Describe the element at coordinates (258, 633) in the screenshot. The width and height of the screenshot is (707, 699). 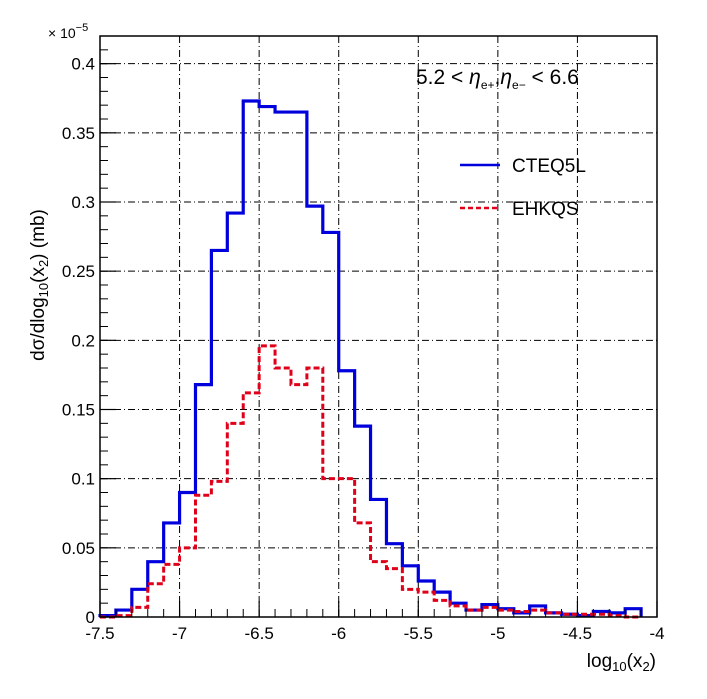
I see `x-tick-label: -6.5` at that location.